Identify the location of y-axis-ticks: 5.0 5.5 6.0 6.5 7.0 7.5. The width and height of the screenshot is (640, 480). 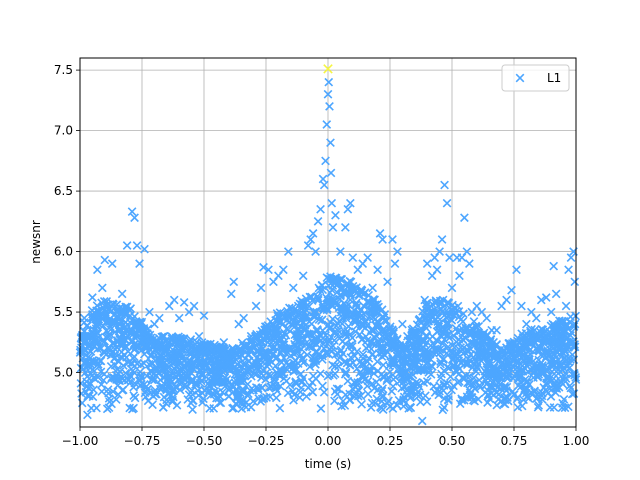
(67, 221).